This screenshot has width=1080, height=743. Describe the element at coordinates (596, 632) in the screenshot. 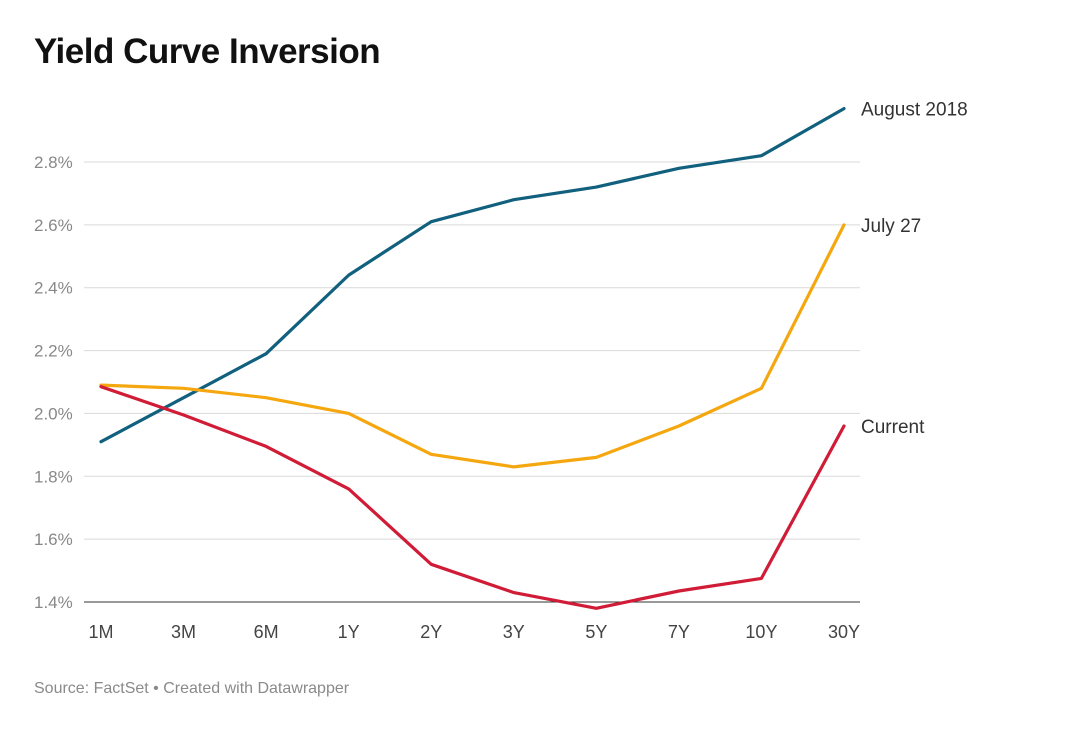

I see `x-tick-label: 5Y` at that location.